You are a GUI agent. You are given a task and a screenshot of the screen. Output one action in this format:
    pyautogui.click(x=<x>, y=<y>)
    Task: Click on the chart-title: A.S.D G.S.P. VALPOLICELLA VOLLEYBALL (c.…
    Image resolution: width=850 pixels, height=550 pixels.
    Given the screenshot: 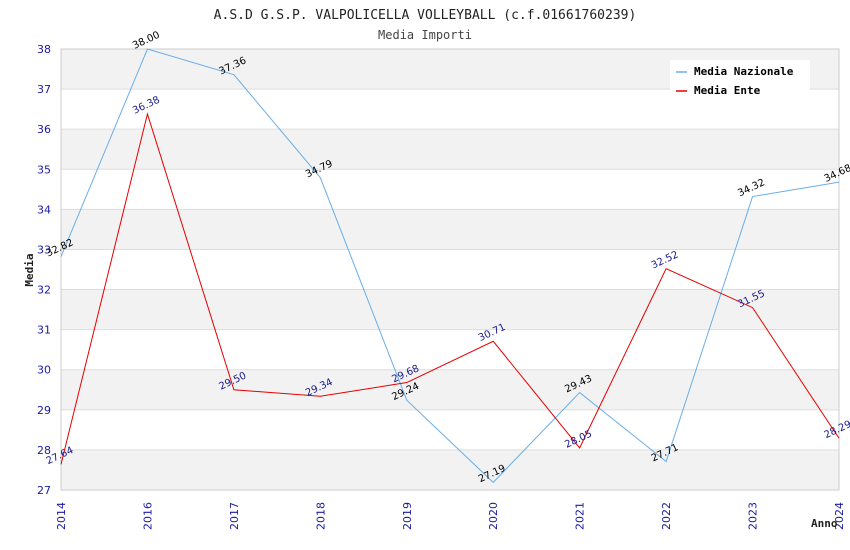 What is the action you would take?
    pyautogui.click(x=425, y=15)
    